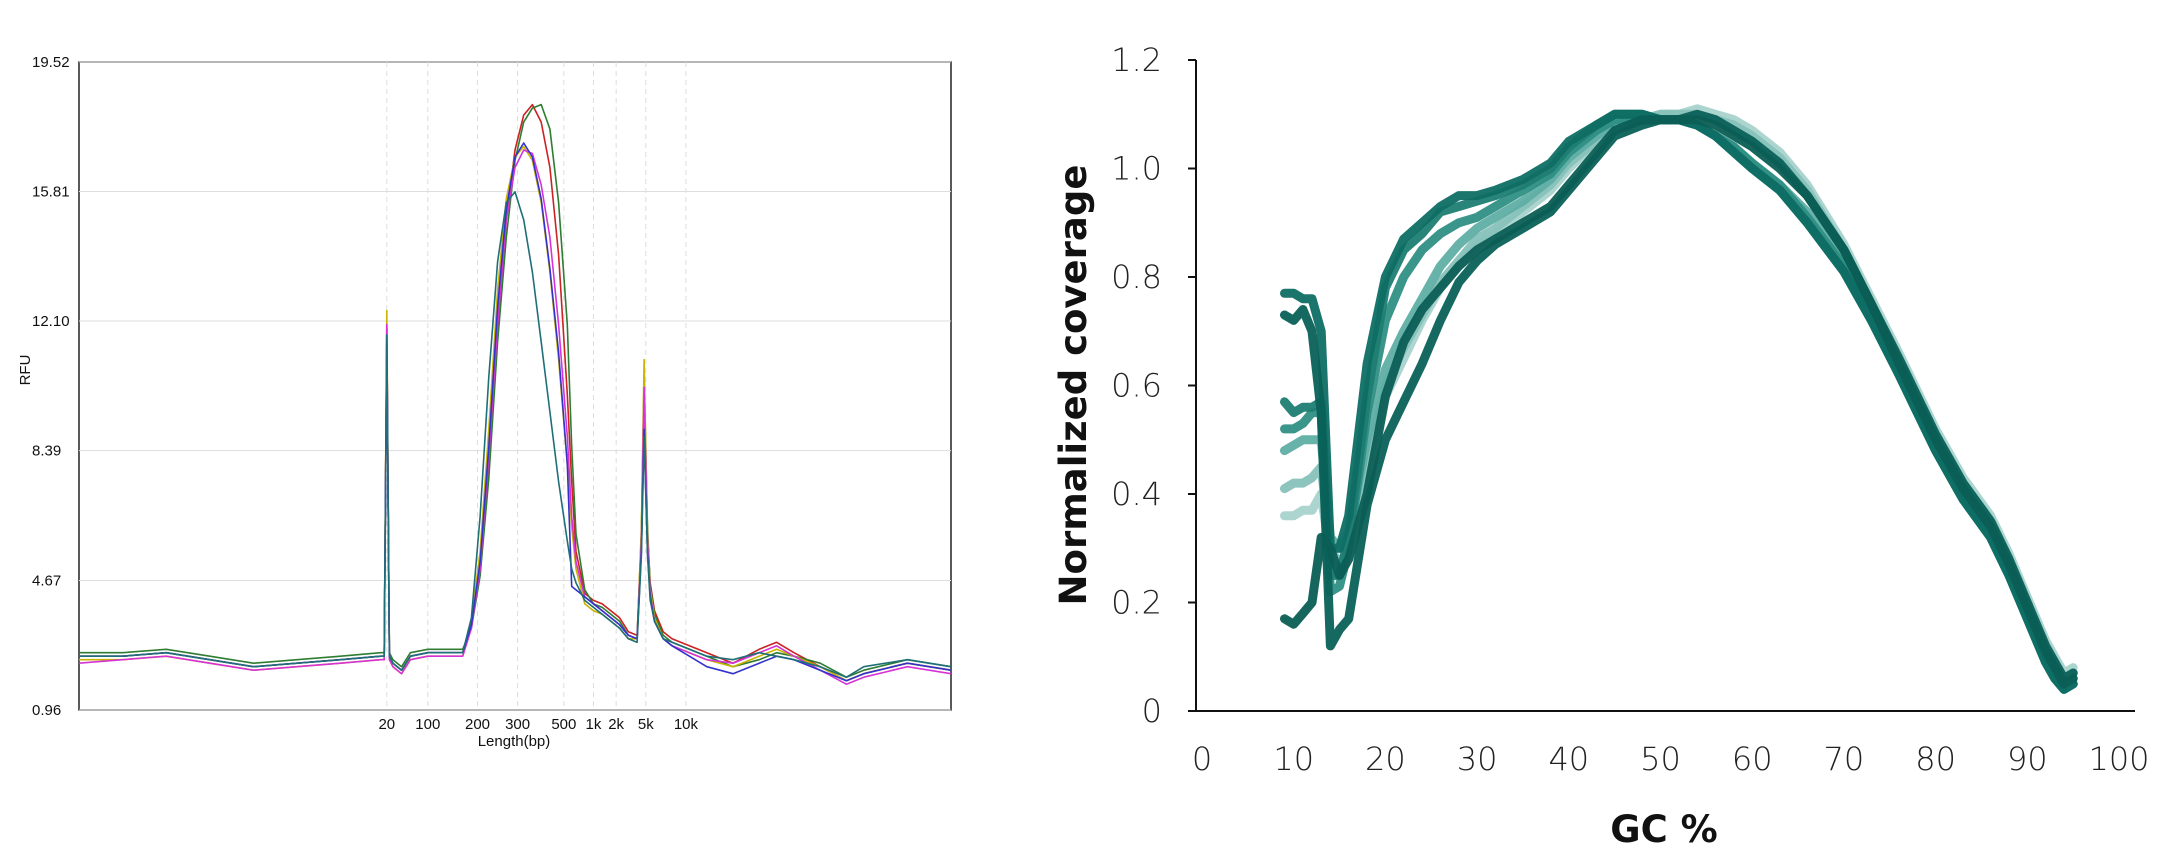  I want to click on electropherogram-x-tick-label: 200, so click(477, 724).